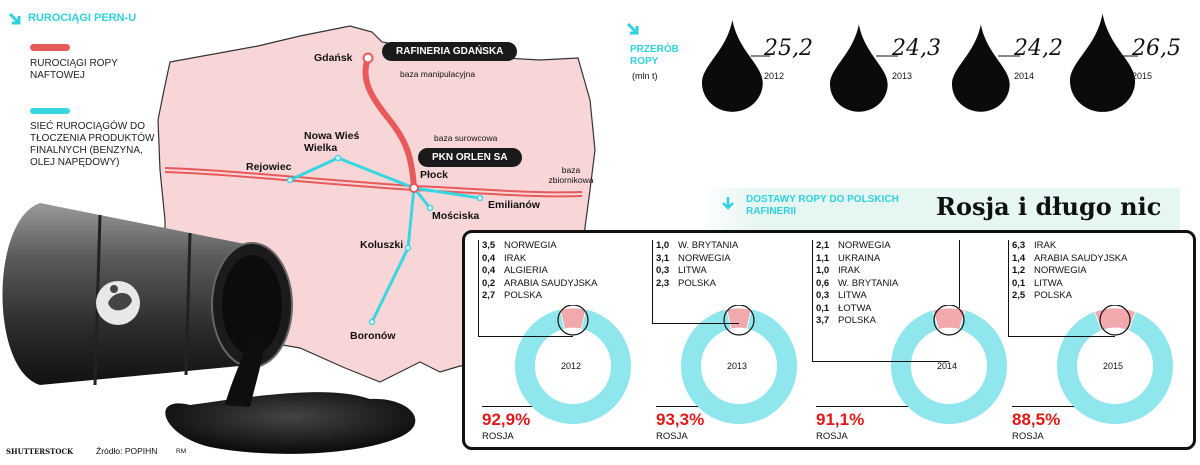  Describe the element at coordinates (506, 419) in the screenshot. I see `russia-percentage: 92,9%` at that location.